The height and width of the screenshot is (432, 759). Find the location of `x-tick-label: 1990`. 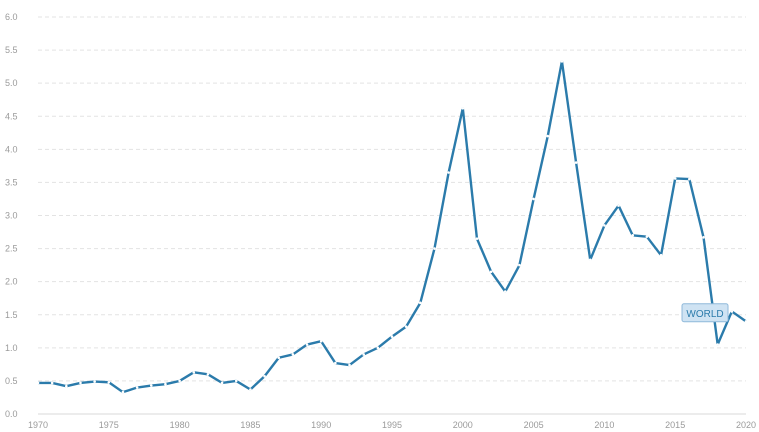

x-tick-label: 1990 is located at coordinates (321, 425).